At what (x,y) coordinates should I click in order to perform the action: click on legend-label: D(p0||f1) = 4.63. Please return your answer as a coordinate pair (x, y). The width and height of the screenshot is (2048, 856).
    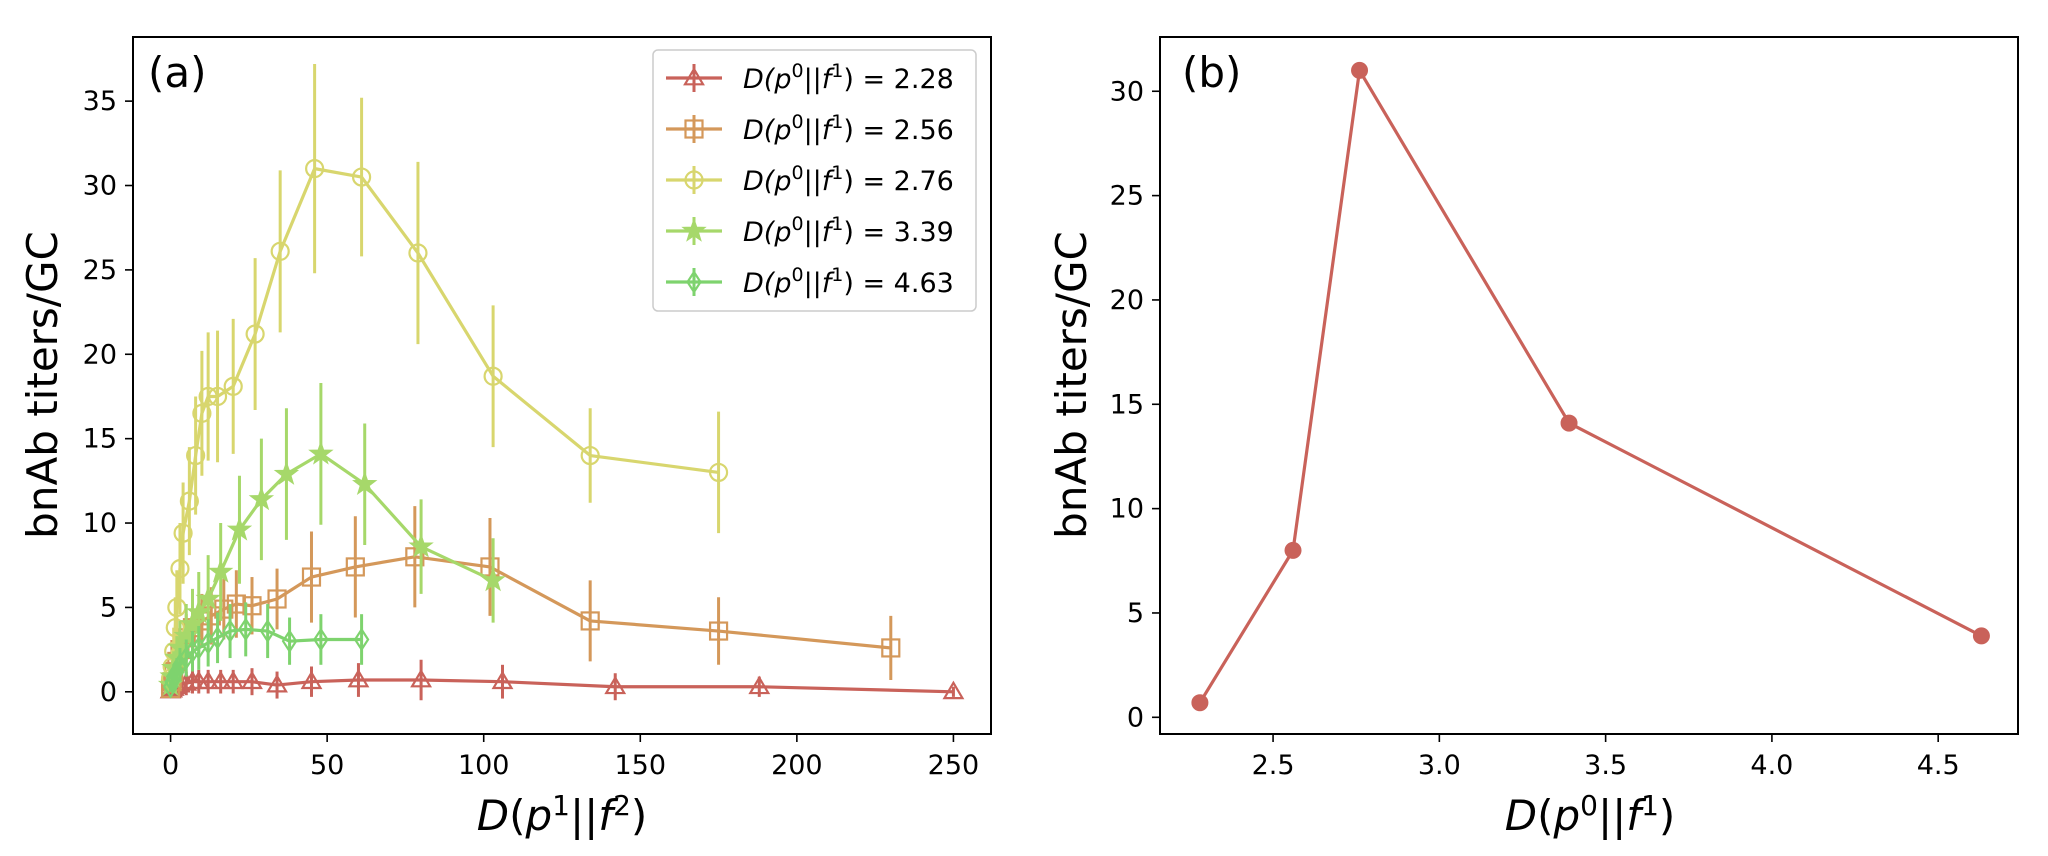
    Looking at the image, I should click on (848, 281).